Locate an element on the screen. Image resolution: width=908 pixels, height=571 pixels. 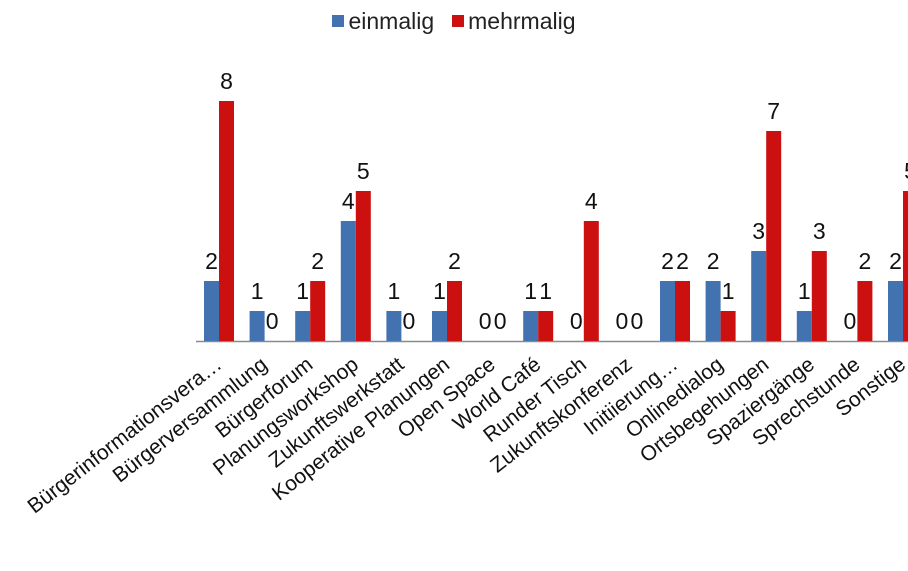
data-label-mehrmalig-9: 0 is located at coordinates (637, 321).